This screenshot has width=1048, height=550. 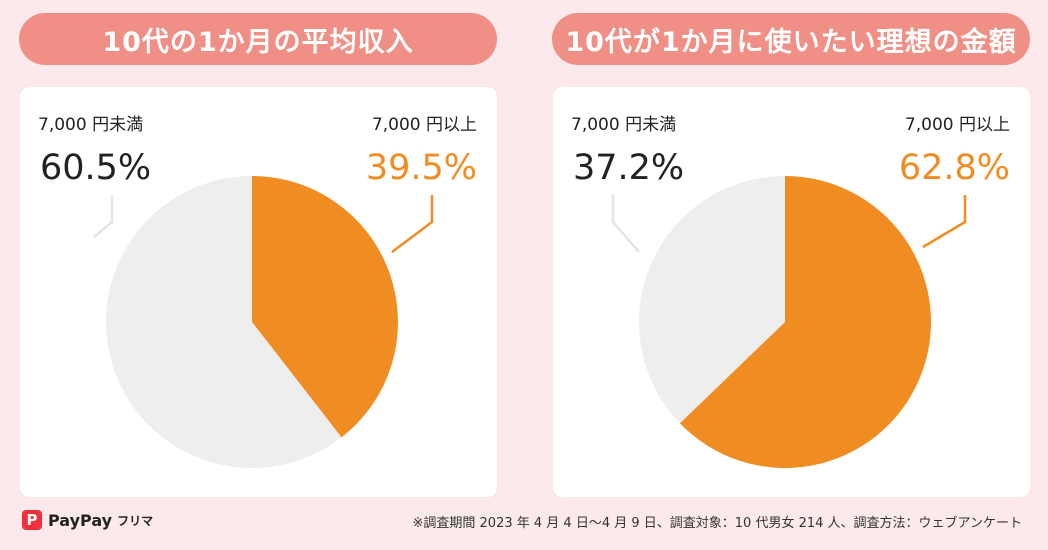 What do you see at coordinates (628, 168) in the screenshot?
I see `value-label-under: 37.2%` at bounding box center [628, 168].